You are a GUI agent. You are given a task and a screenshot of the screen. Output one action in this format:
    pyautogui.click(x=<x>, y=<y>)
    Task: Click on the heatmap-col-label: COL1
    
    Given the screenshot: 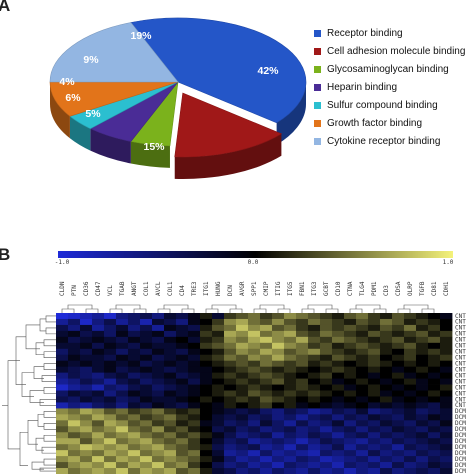 What is the action you would take?
    pyautogui.click(x=146, y=288)
    